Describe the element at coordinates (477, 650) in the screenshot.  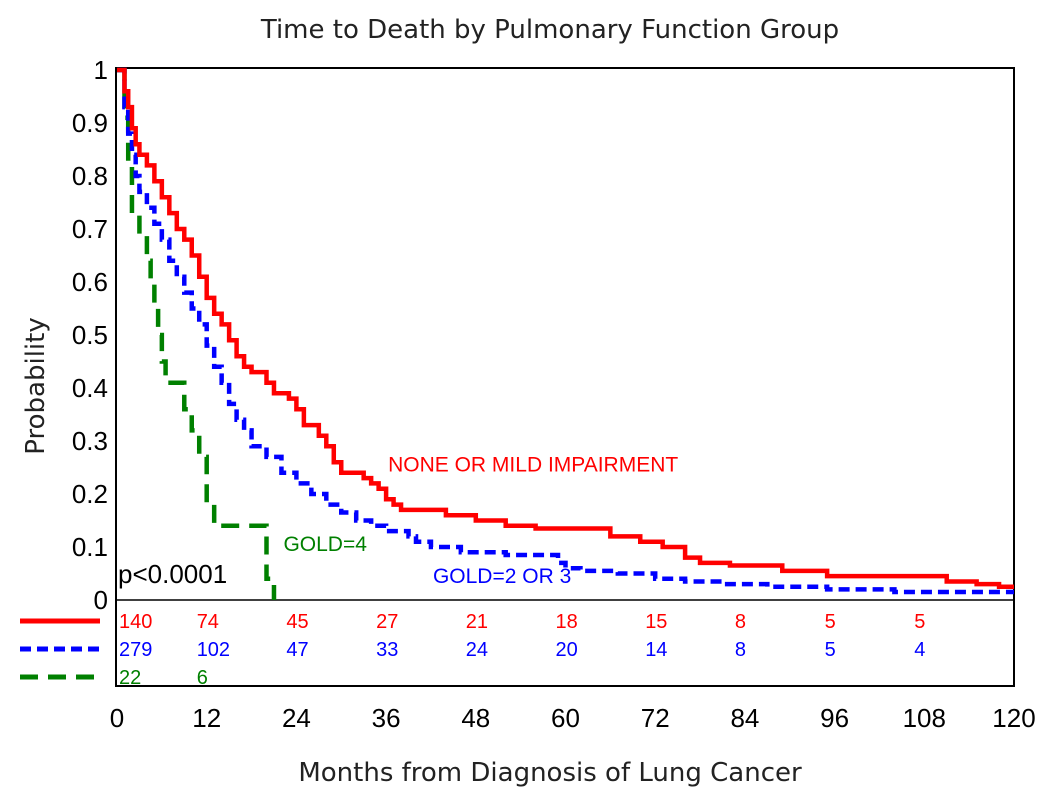
I see `at-risk-count: 24` at that location.